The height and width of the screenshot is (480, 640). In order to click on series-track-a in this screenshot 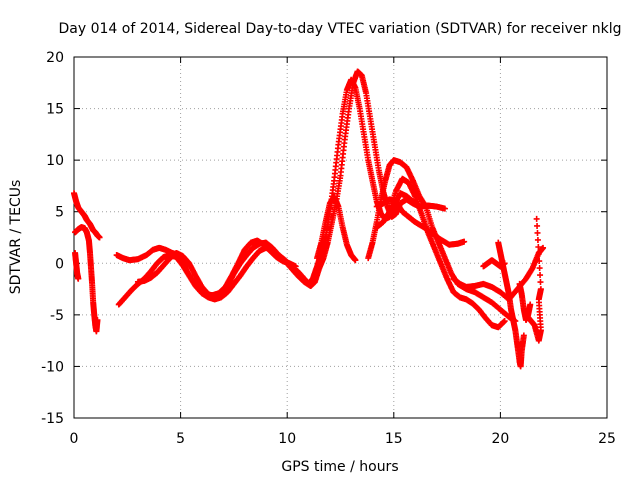, I will do `click(87, 215)`.